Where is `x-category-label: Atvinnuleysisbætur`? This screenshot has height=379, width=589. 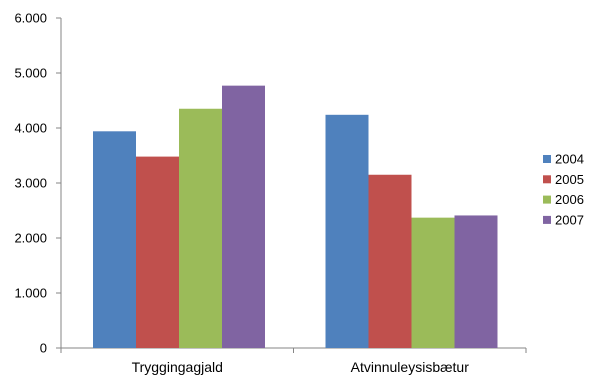
x-category-label: Atvinnuleysisbætur is located at coordinates (410, 367).